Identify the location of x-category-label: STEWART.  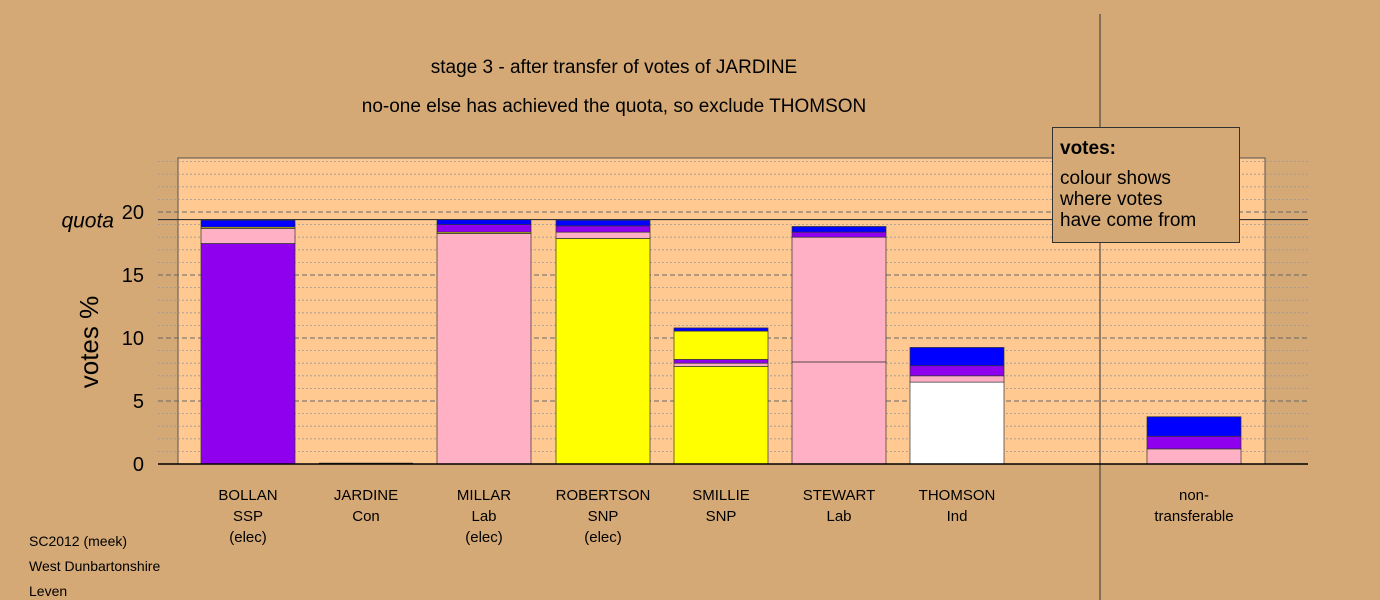
(839, 495).